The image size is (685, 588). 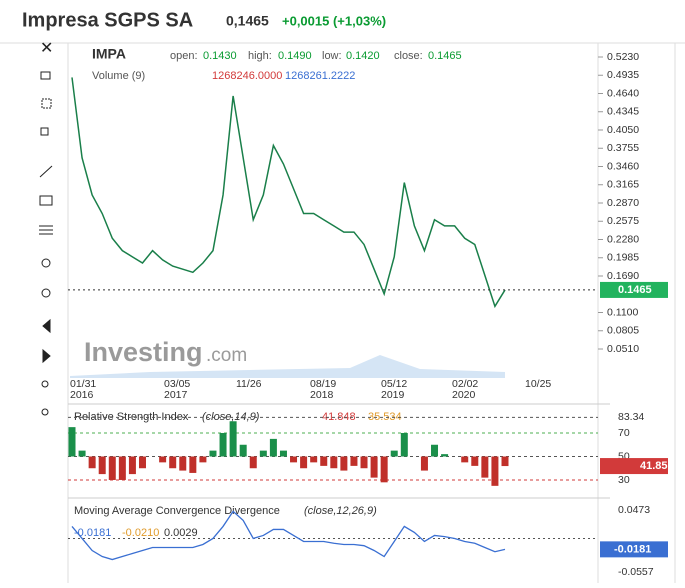 What do you see at coordinates (46, 356) in the screenshot?
I see `tool-forward` at bounding box center [46, 356].